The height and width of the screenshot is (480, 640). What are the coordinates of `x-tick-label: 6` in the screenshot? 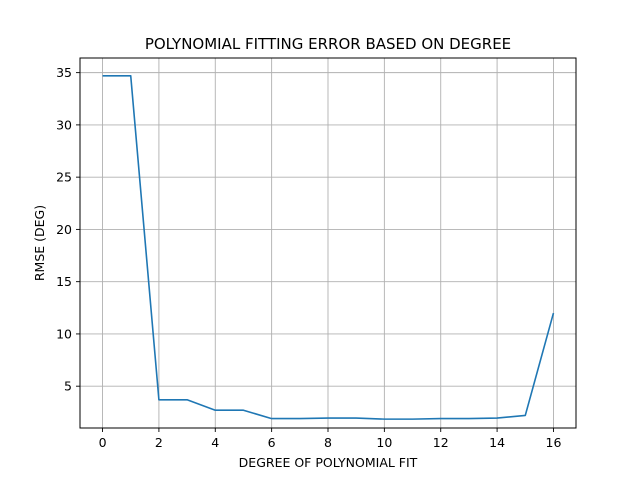 It's located at (272, 442).